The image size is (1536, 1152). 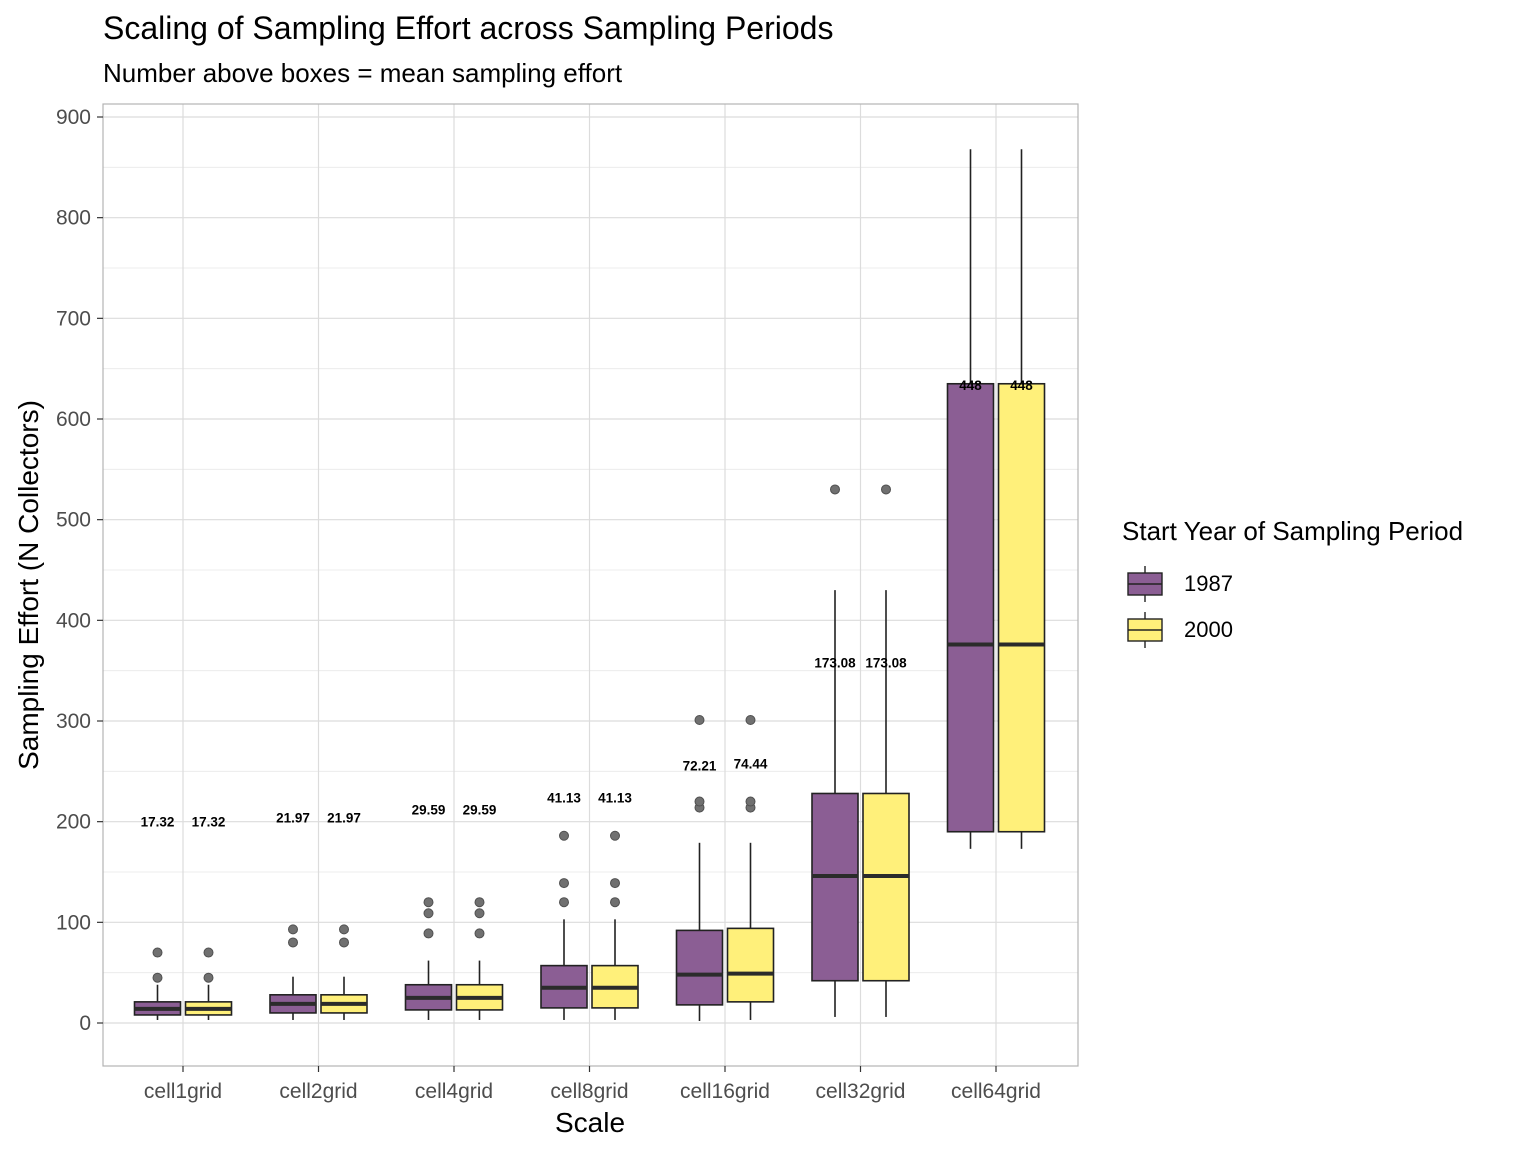 I want to click on box-1987-cell1grid, so click(x=157, y=983).